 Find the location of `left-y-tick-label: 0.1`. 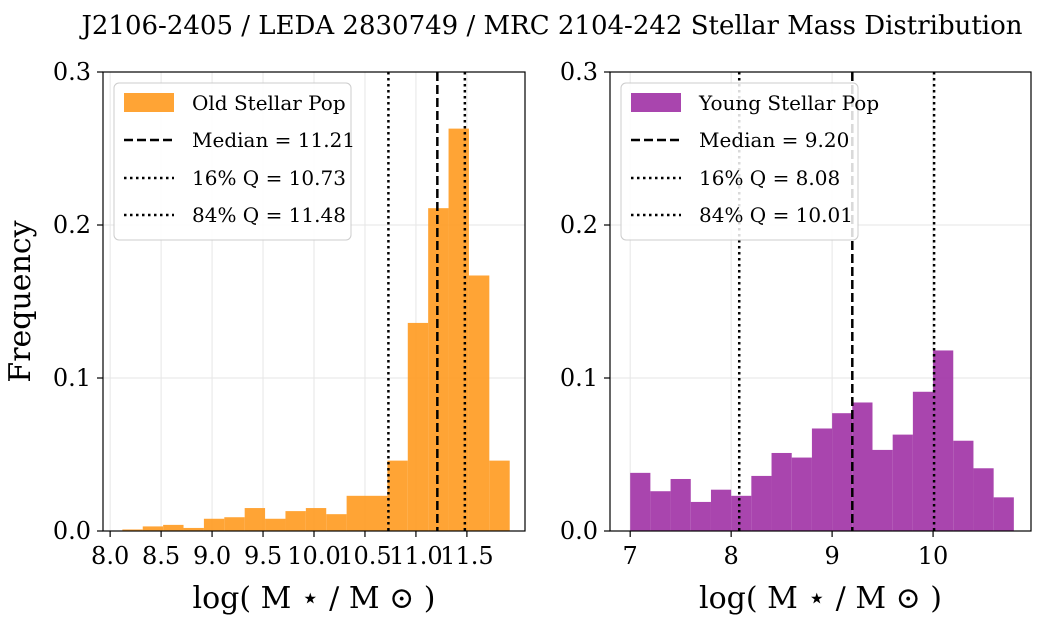

left-y-tick-label: 0.1 is located at coordinates (72, 378).